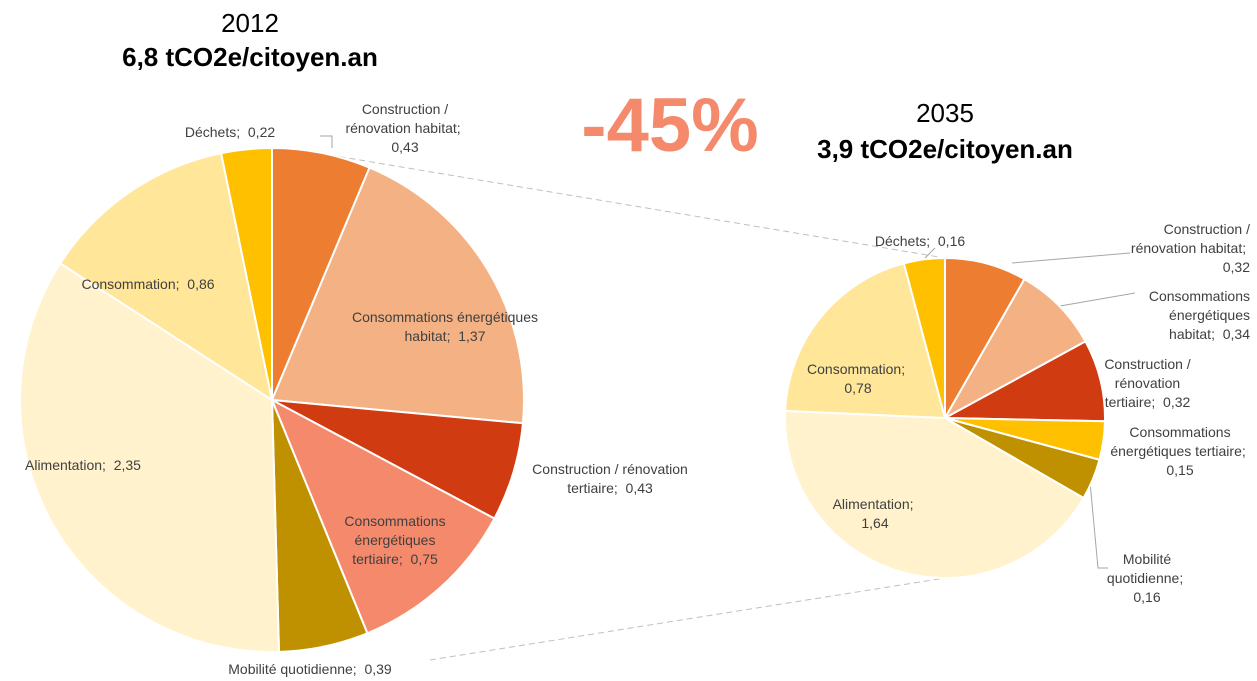 This screenshot has width=1257, height=681. I want to click on value-label: 0,75, so click(424, 559).